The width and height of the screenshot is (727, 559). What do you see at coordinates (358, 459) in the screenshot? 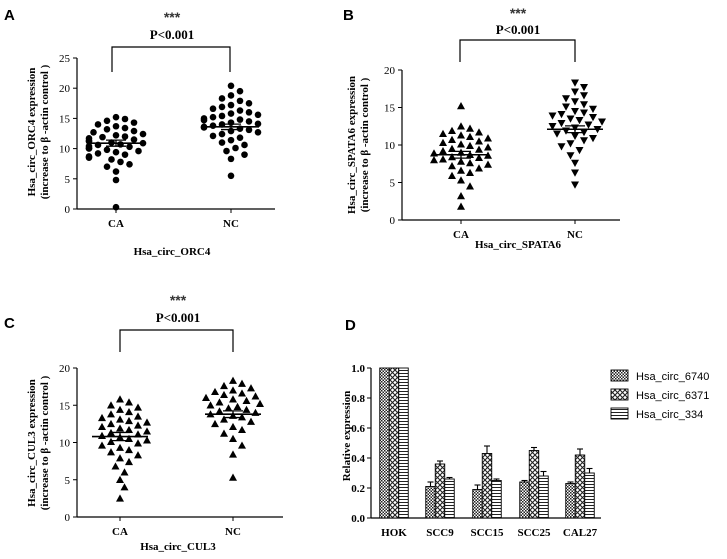
I see `y-tick-label: 0.4` at bounding box center [358, 459].